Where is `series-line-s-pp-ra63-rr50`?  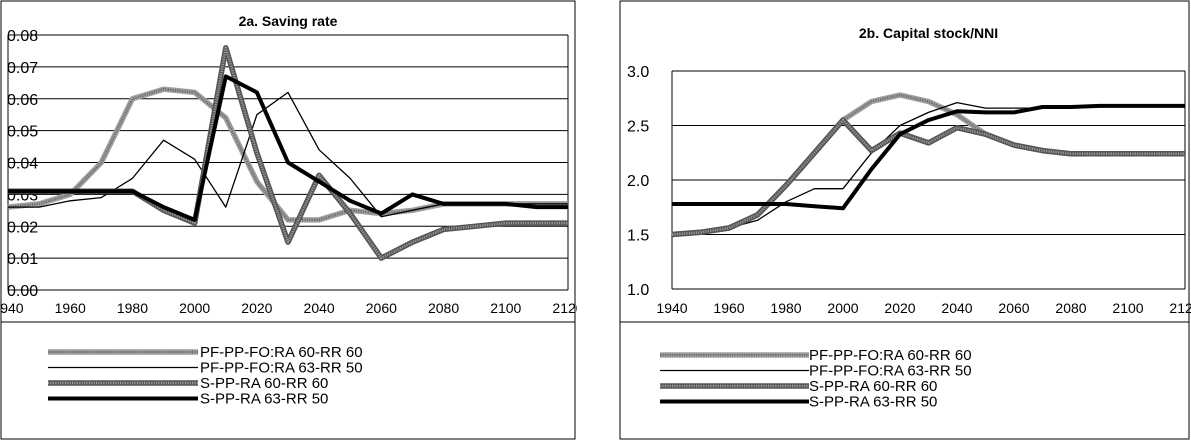
series-line-s-pp-ra63-rr50 is located at coordinates (928, 157).